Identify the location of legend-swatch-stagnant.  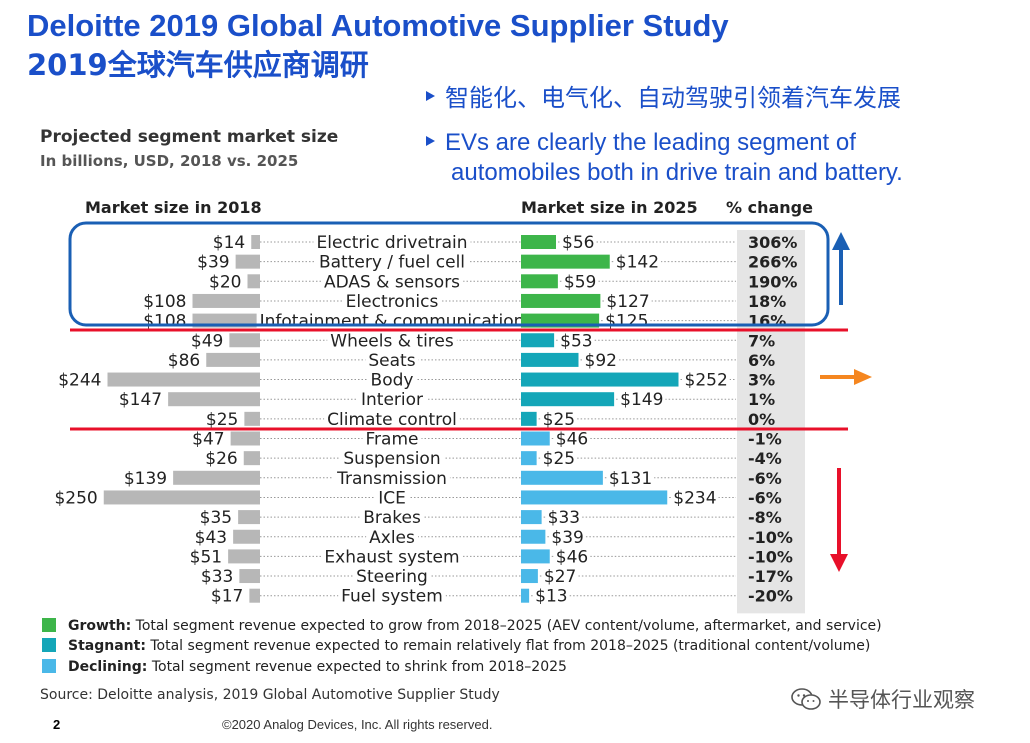
(49, 645).